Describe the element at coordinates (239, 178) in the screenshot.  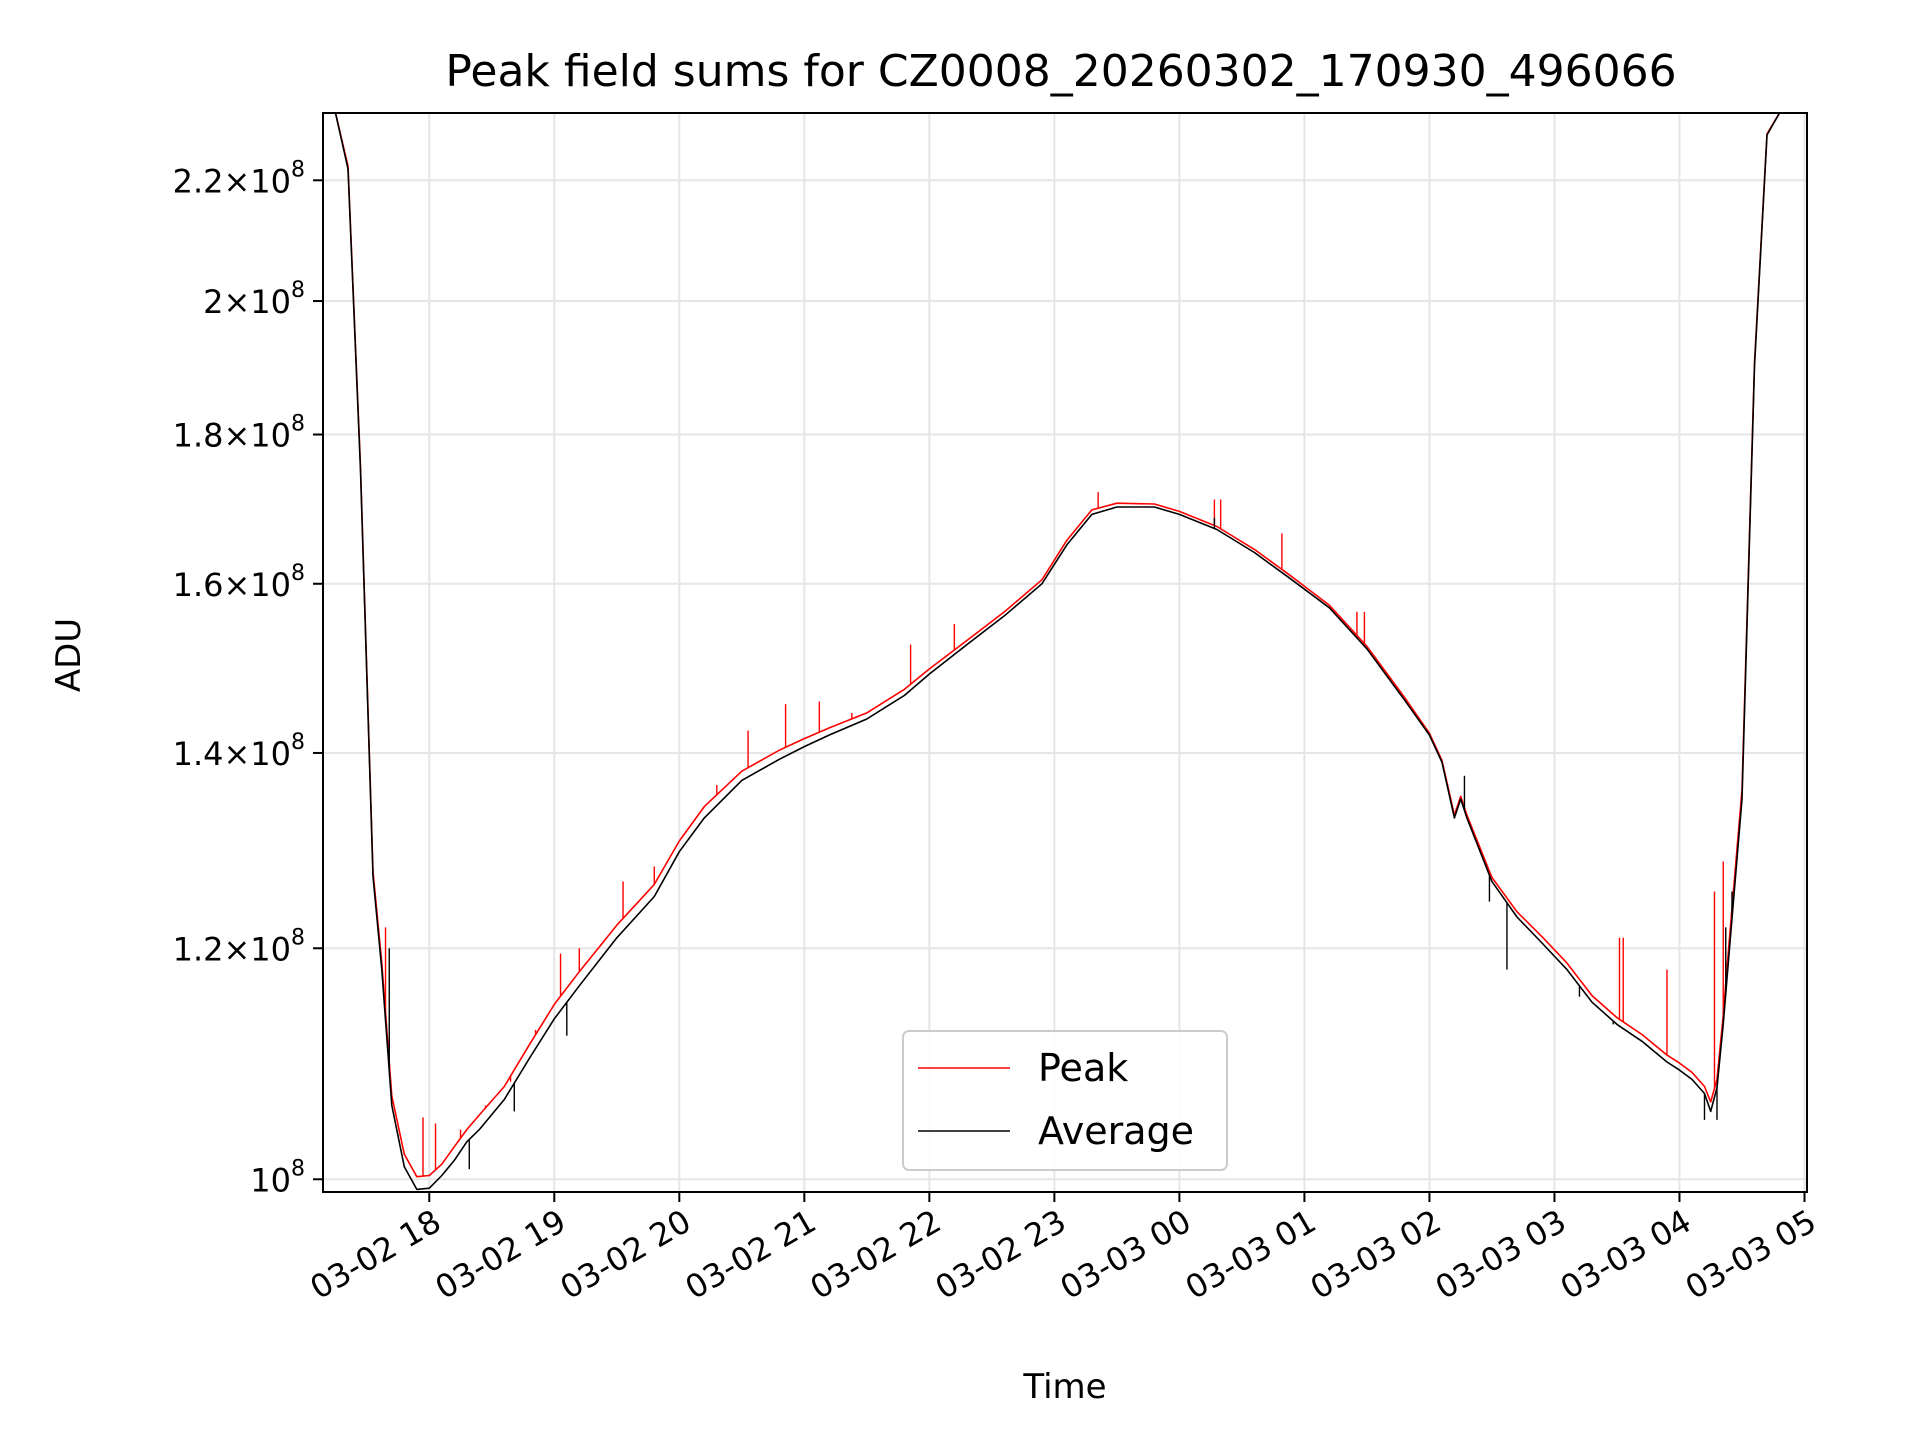
I see `y-tick-label: 2.2×108` at that location.